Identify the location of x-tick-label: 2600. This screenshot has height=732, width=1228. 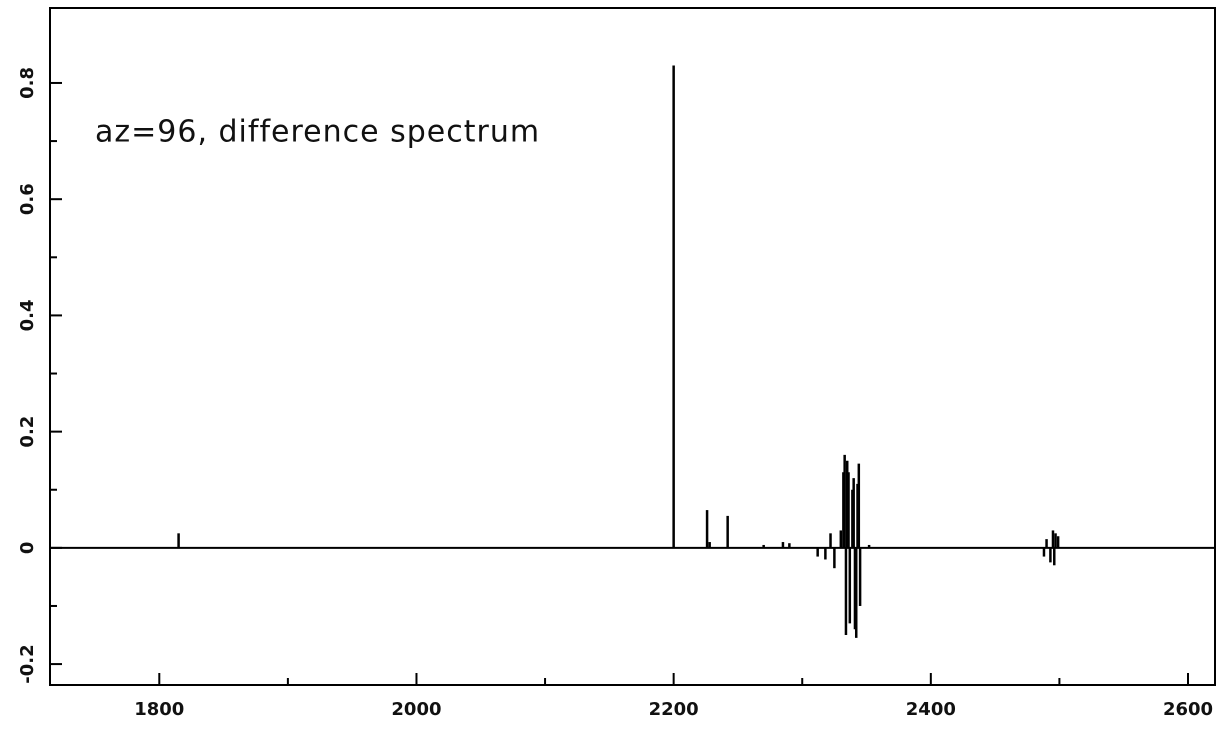
(1188, 709).